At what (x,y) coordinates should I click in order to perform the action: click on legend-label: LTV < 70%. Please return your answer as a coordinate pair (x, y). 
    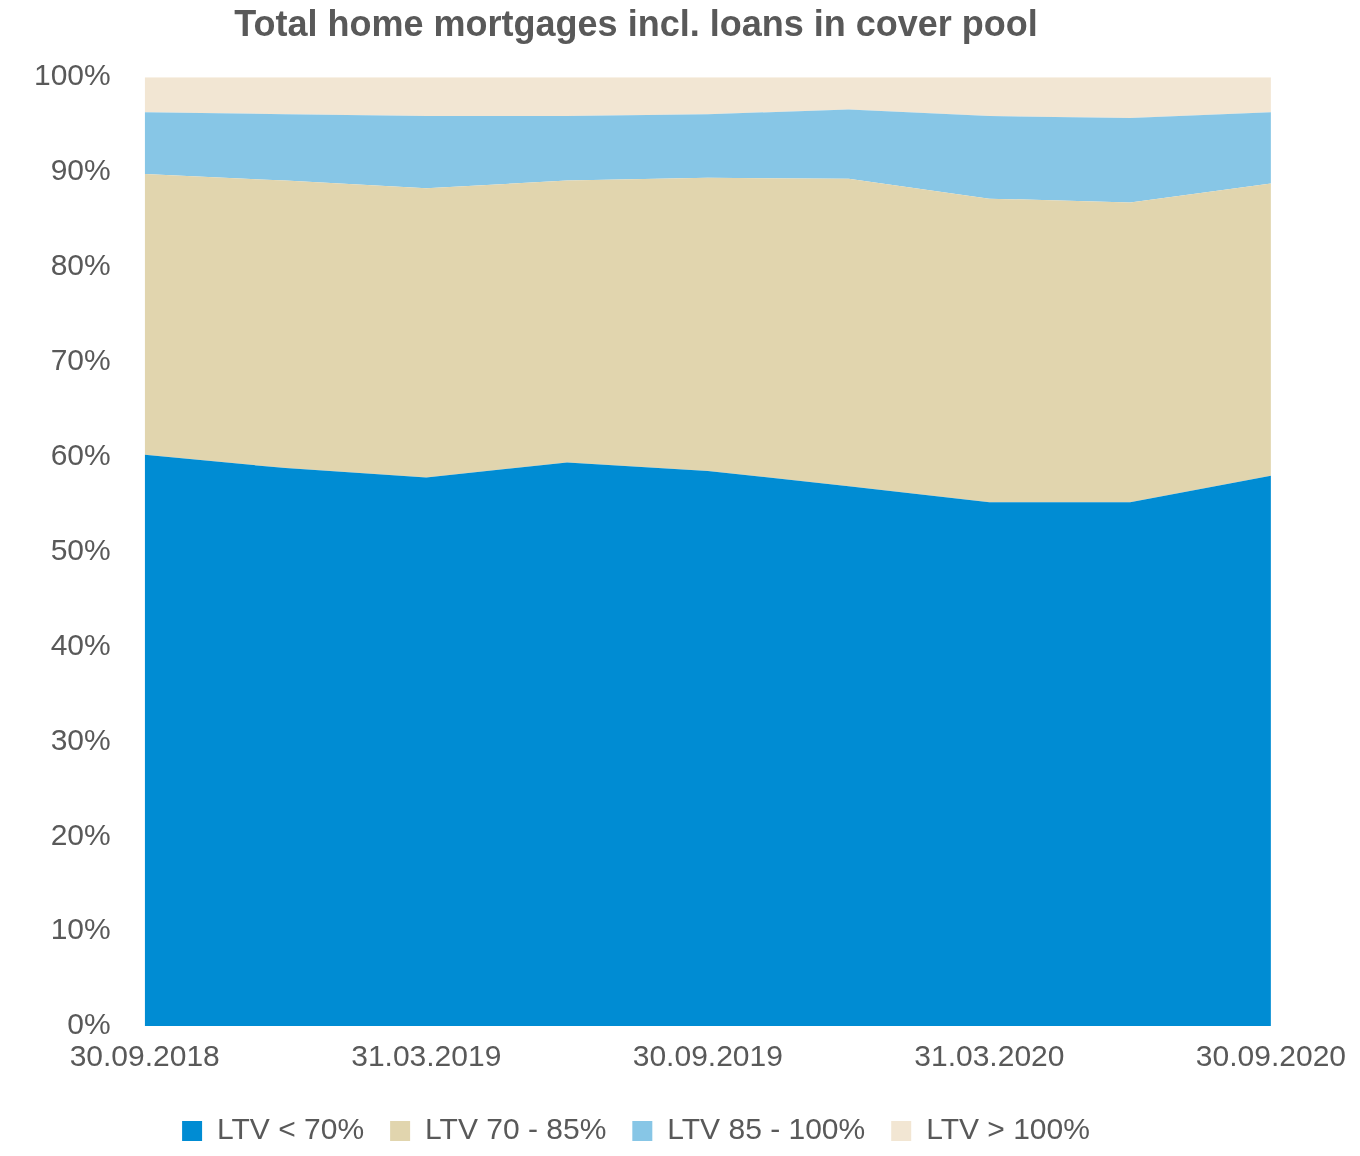
    Looking at the image, I should click on (291, 1129).